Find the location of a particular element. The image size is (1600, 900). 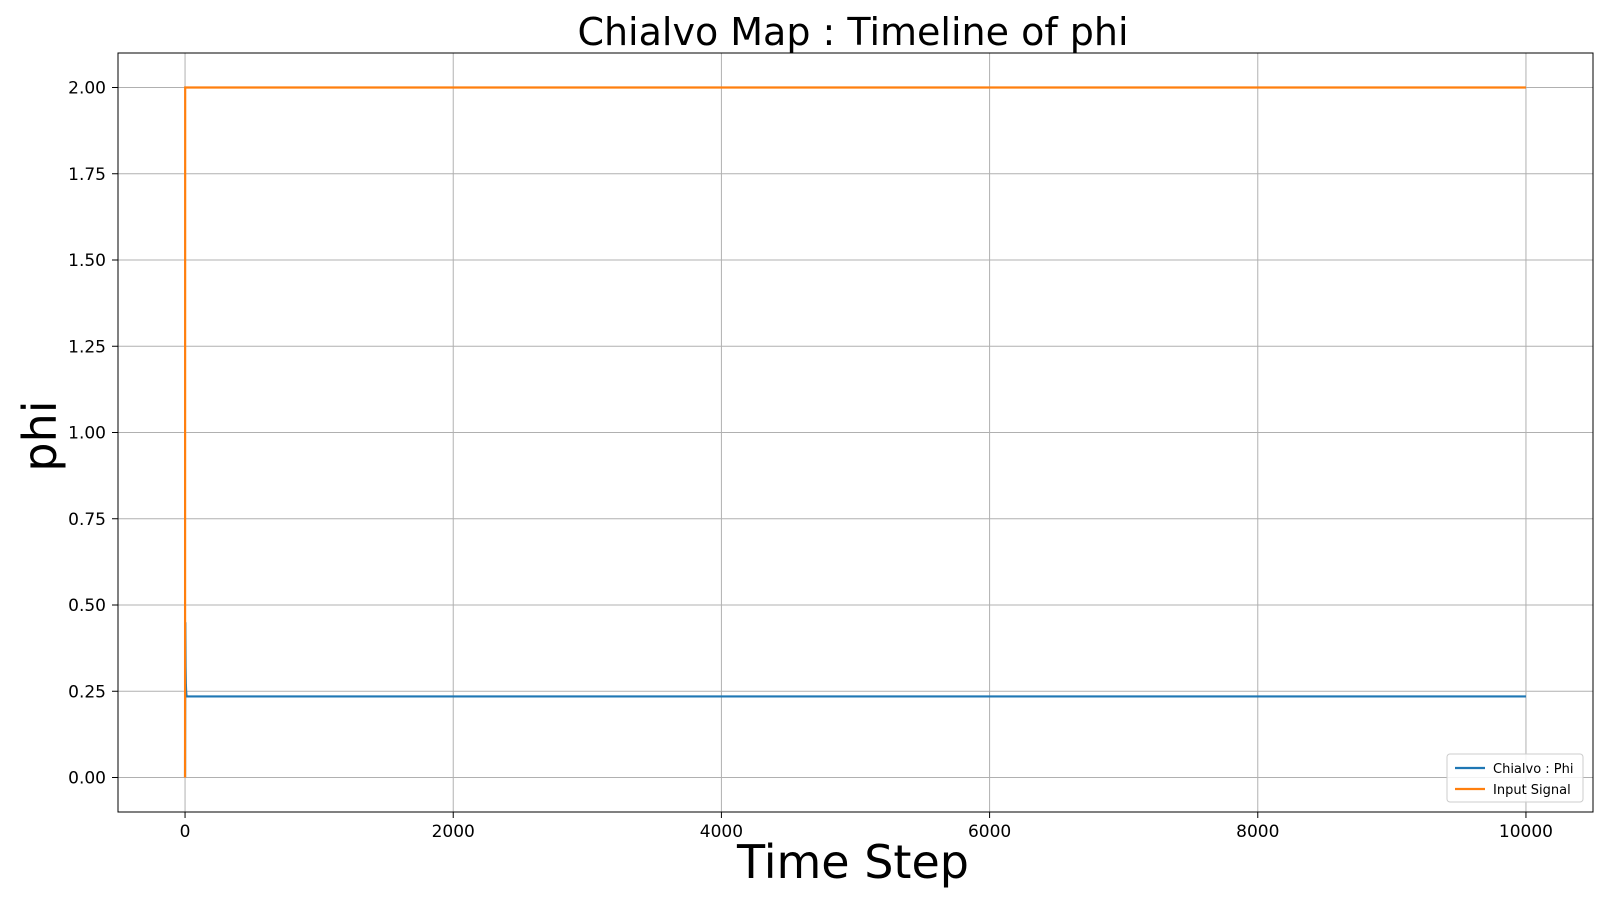

x-tick-label: 4000 is located at coordinates (721, 832).